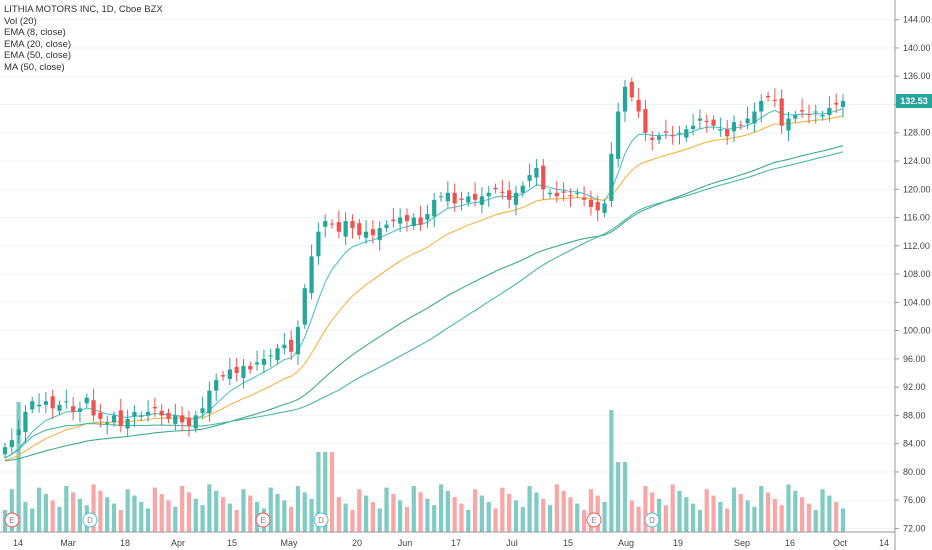 Image resolution: width=932 pixels, height=550 pixels. I want to click on event-marker: D, so click(652, 520).